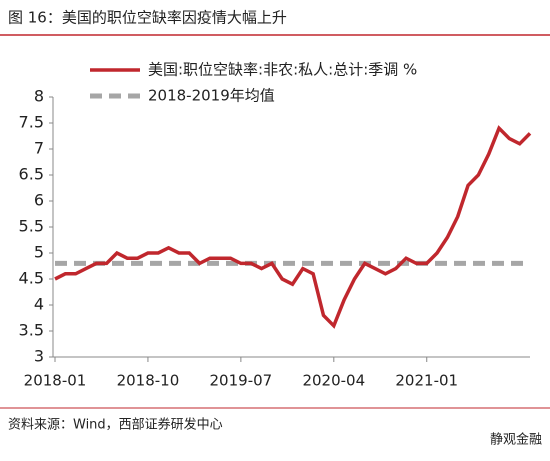 The image size is (550, 461). What do you see at coordinates (241, 381) in the screenshot?
I see `x-tick-label: 2019-07` at bounding box center [241, 381].